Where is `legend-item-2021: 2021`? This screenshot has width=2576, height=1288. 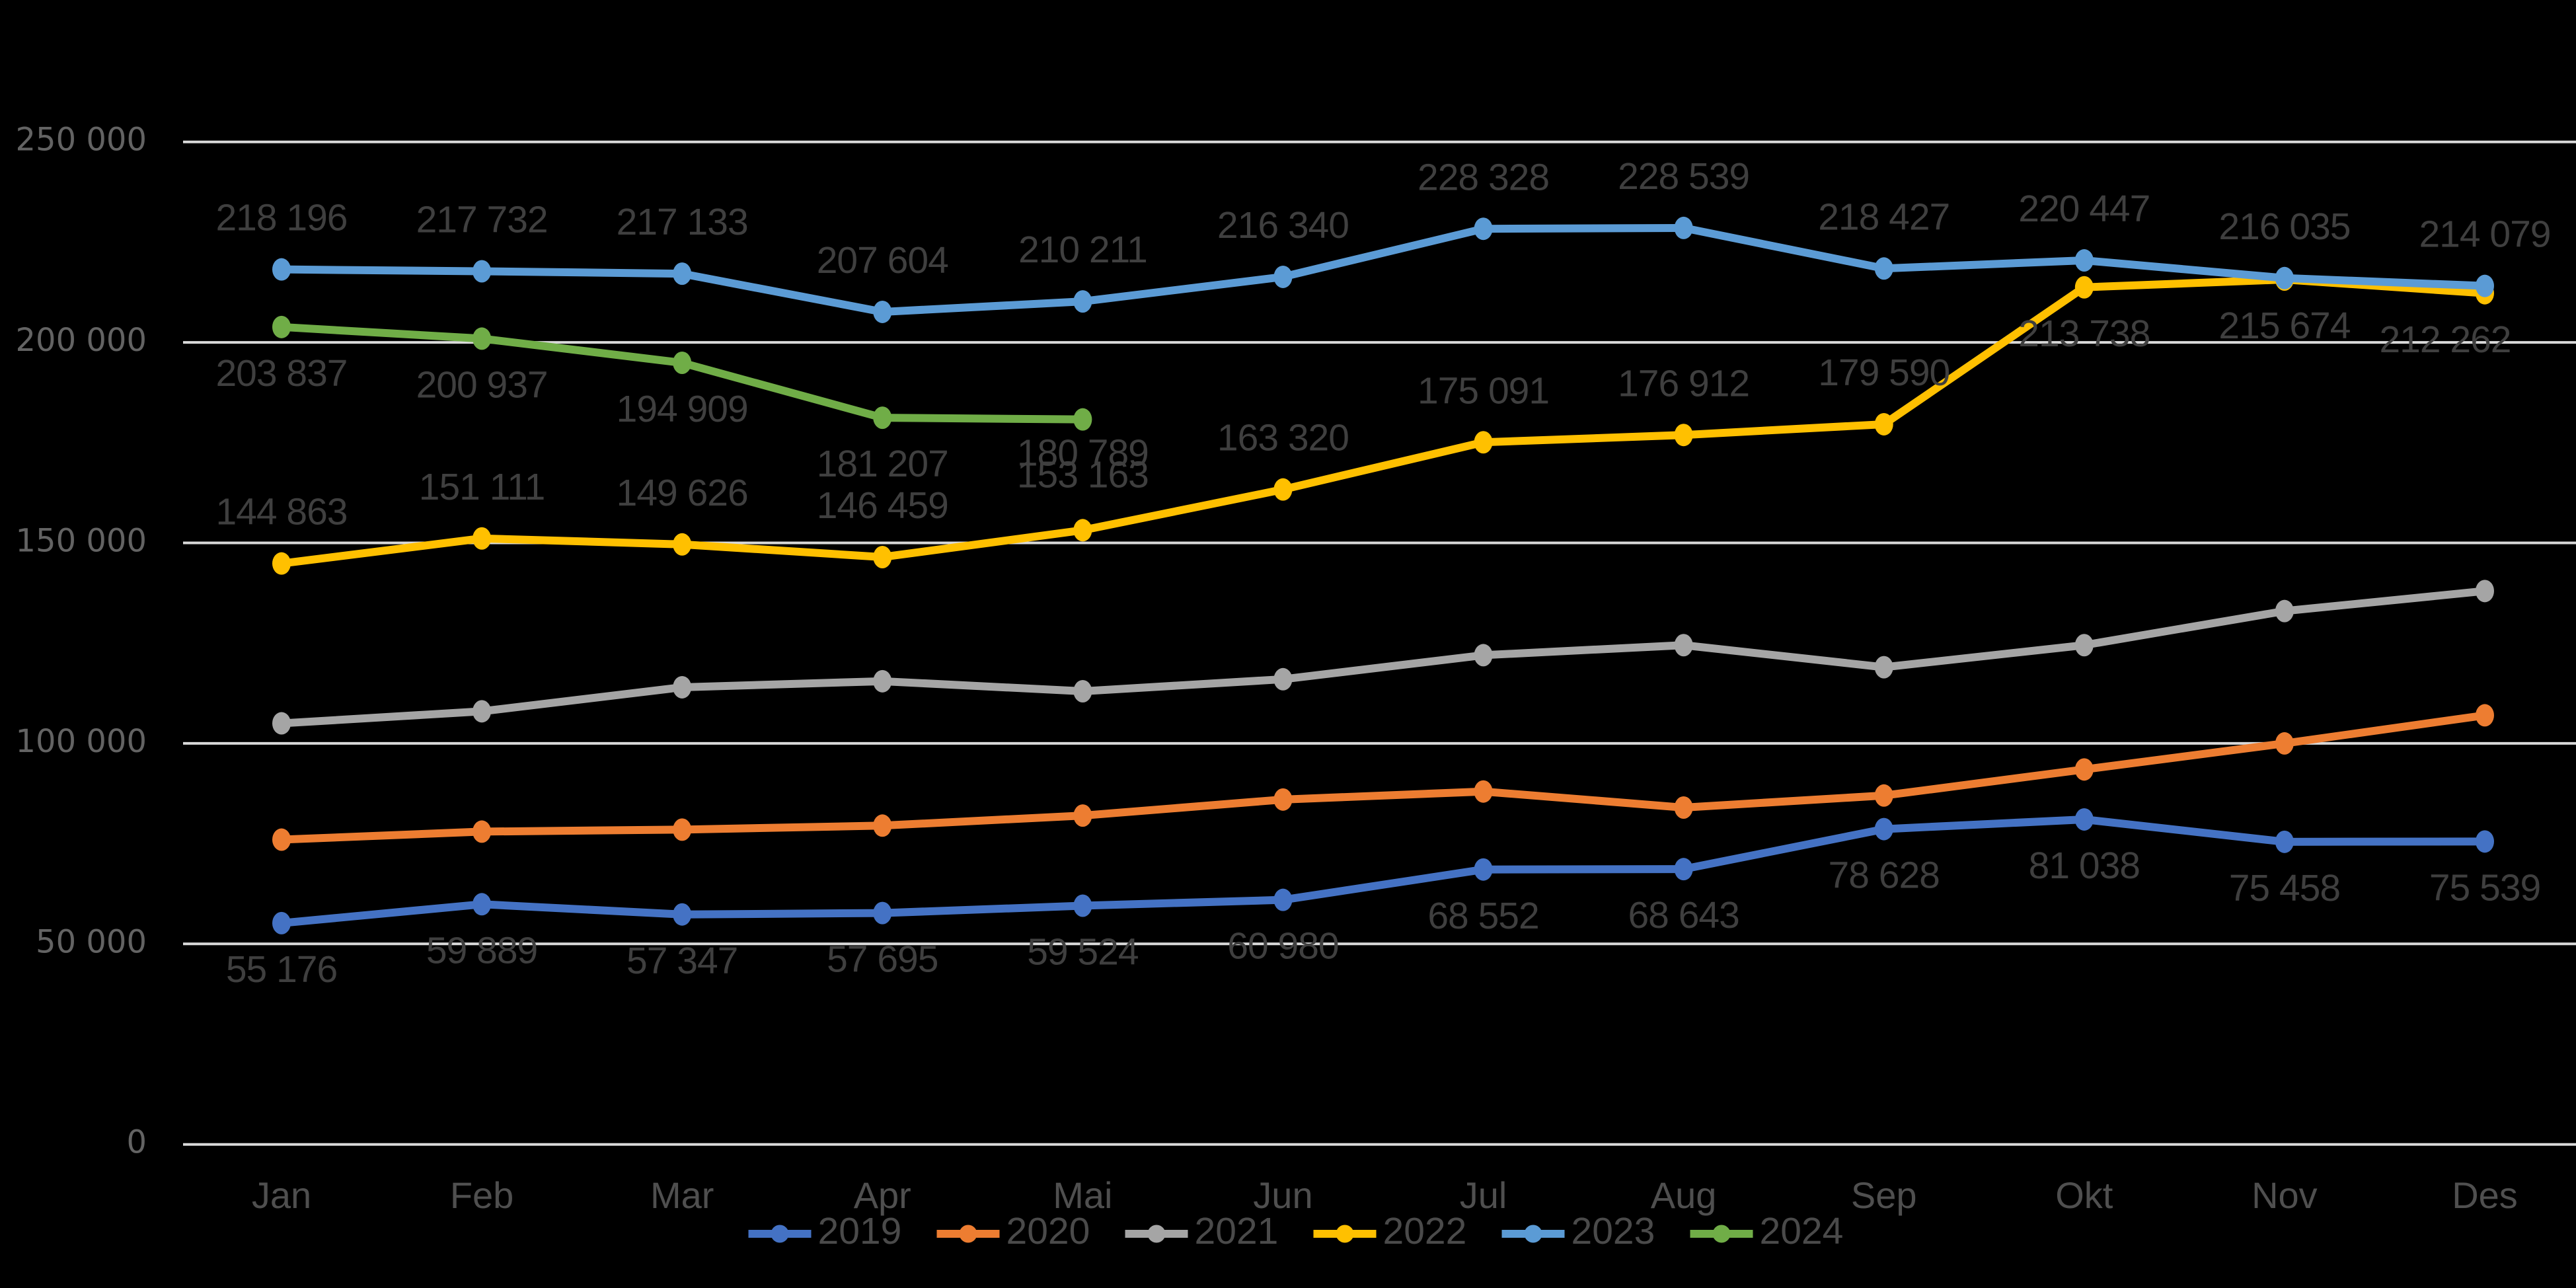 legend-item-2021: 2021 is located at coordinates (1202, 1231).